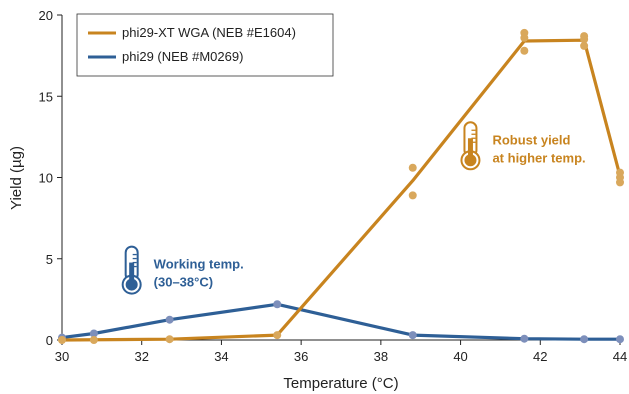 This screenshot has width=629, height=394. What do you see at coordinates (182, 56) in the screenshot?
I see `legend-label-phi29: phi29 (NEB #M0269)` at bounding box center [182, 56].